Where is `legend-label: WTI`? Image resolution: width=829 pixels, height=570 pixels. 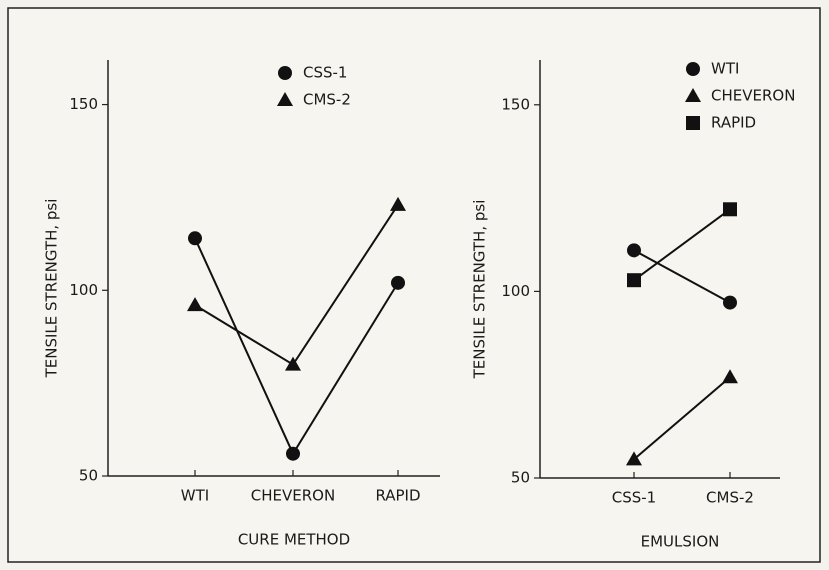
legend-label: WTI is located at coordinates (725, 69).